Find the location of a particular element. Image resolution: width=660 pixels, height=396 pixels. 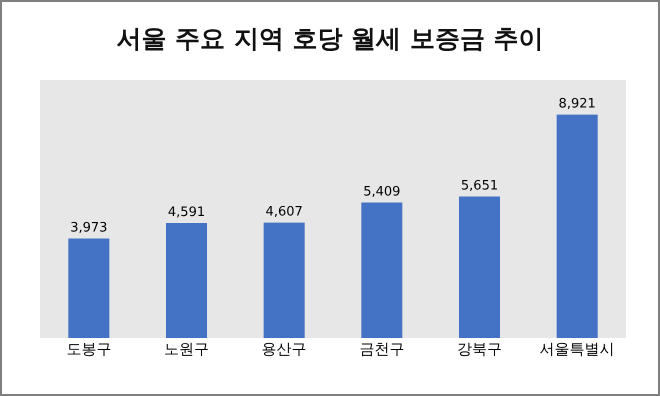

chart-title: 서울 주요 지역 호당 월세 보증금 추이 is located at coordinates (330, 38).